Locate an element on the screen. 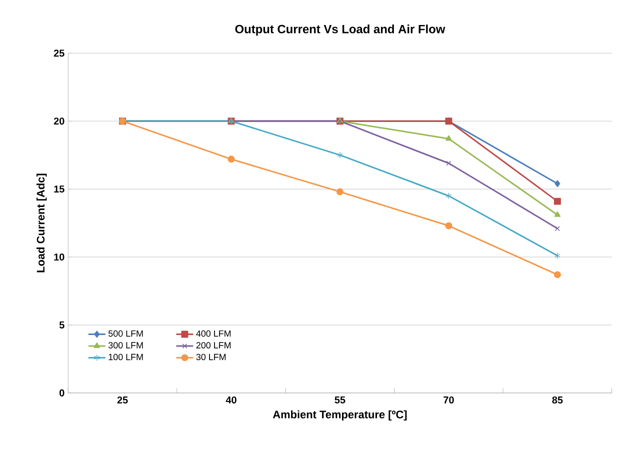 The width and height of the screenshot is (621, 457). legend-label: 300 LFM is located at coordinates (125, 345).